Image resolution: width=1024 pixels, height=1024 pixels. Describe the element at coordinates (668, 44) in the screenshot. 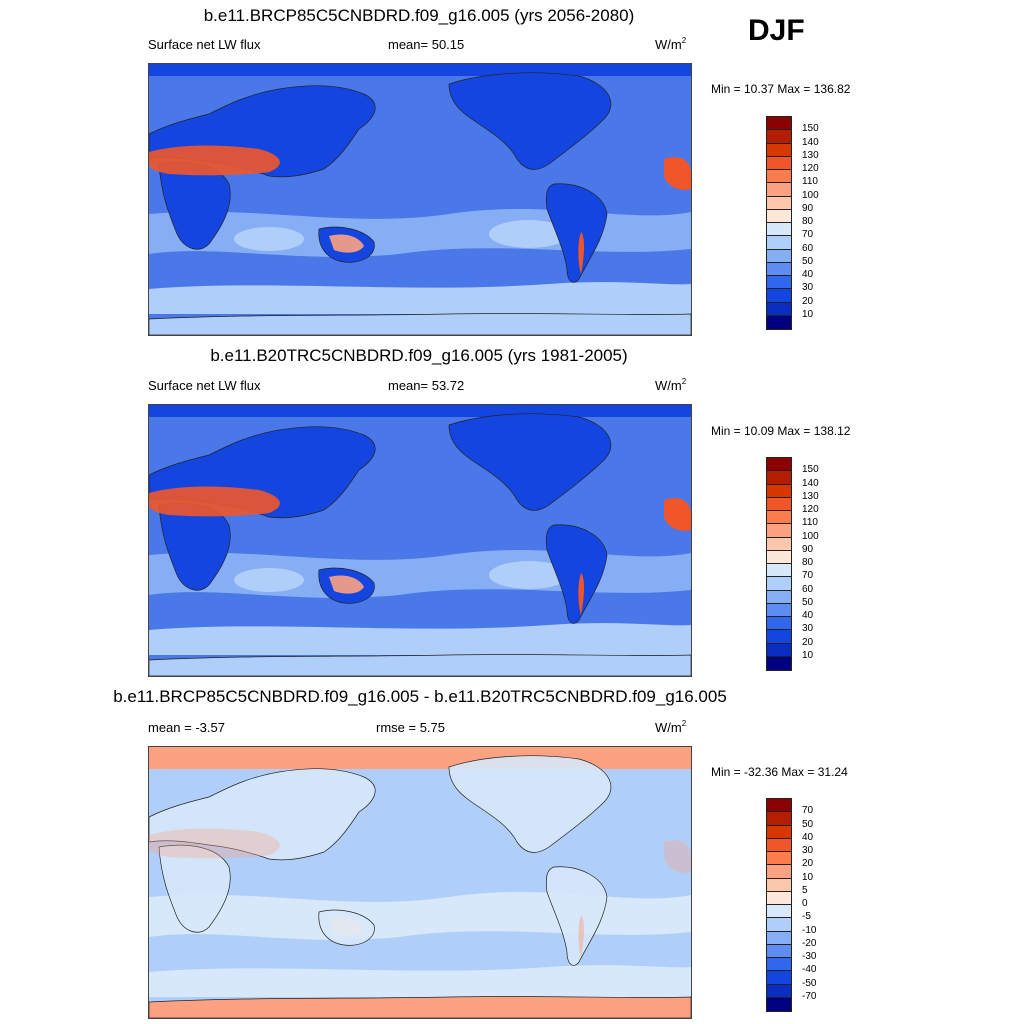

I see `panel1-units-text: W/m` at that location.